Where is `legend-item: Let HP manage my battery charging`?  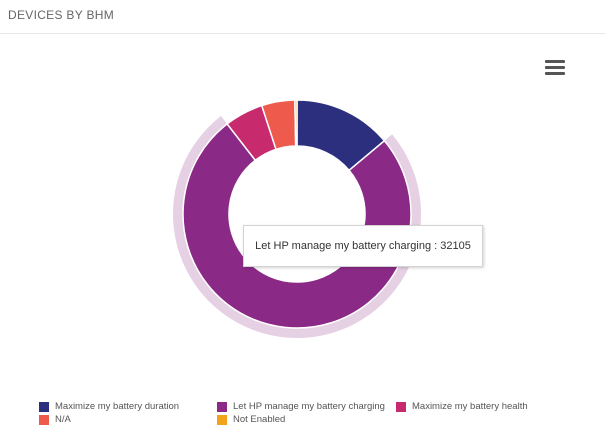
legend-item: Let HP manage my battery charging is located at coordinates (301, 406).